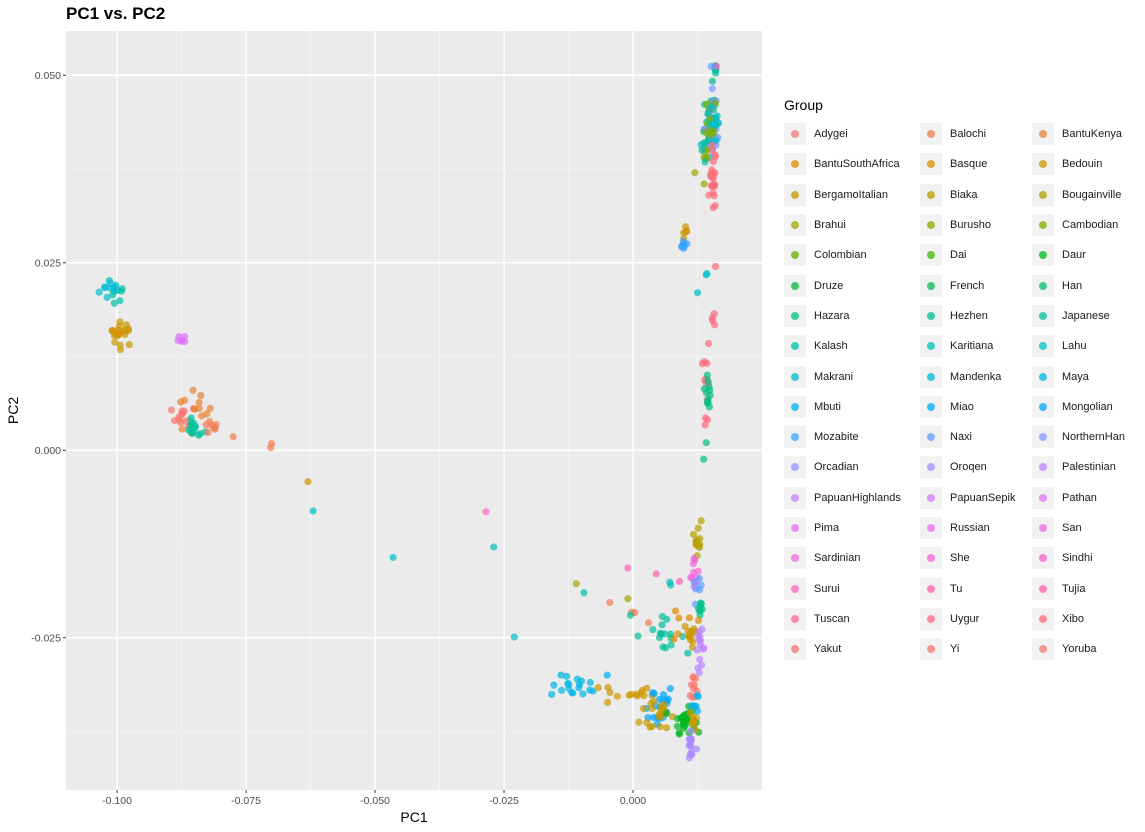 The height and width of the screenshot is (832, 1145). Describe the element at coordinates (837, 558) in the screenshot. I see `legend-label: Sardinian` at that location.